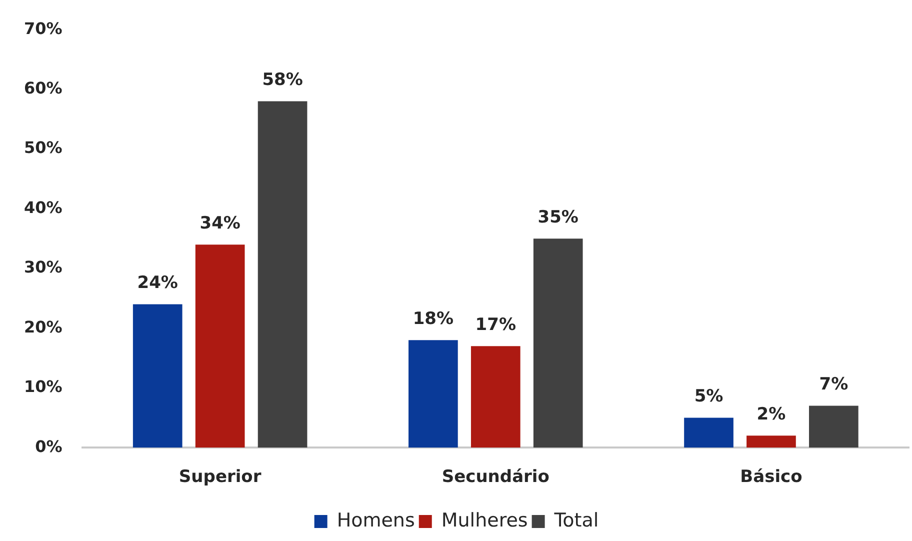 This screenshot has width=912, height=541. What do you see at coordinates (771, 414) in the screenshot?
I see `data-label: 2%` at bounding box center [771, 414].